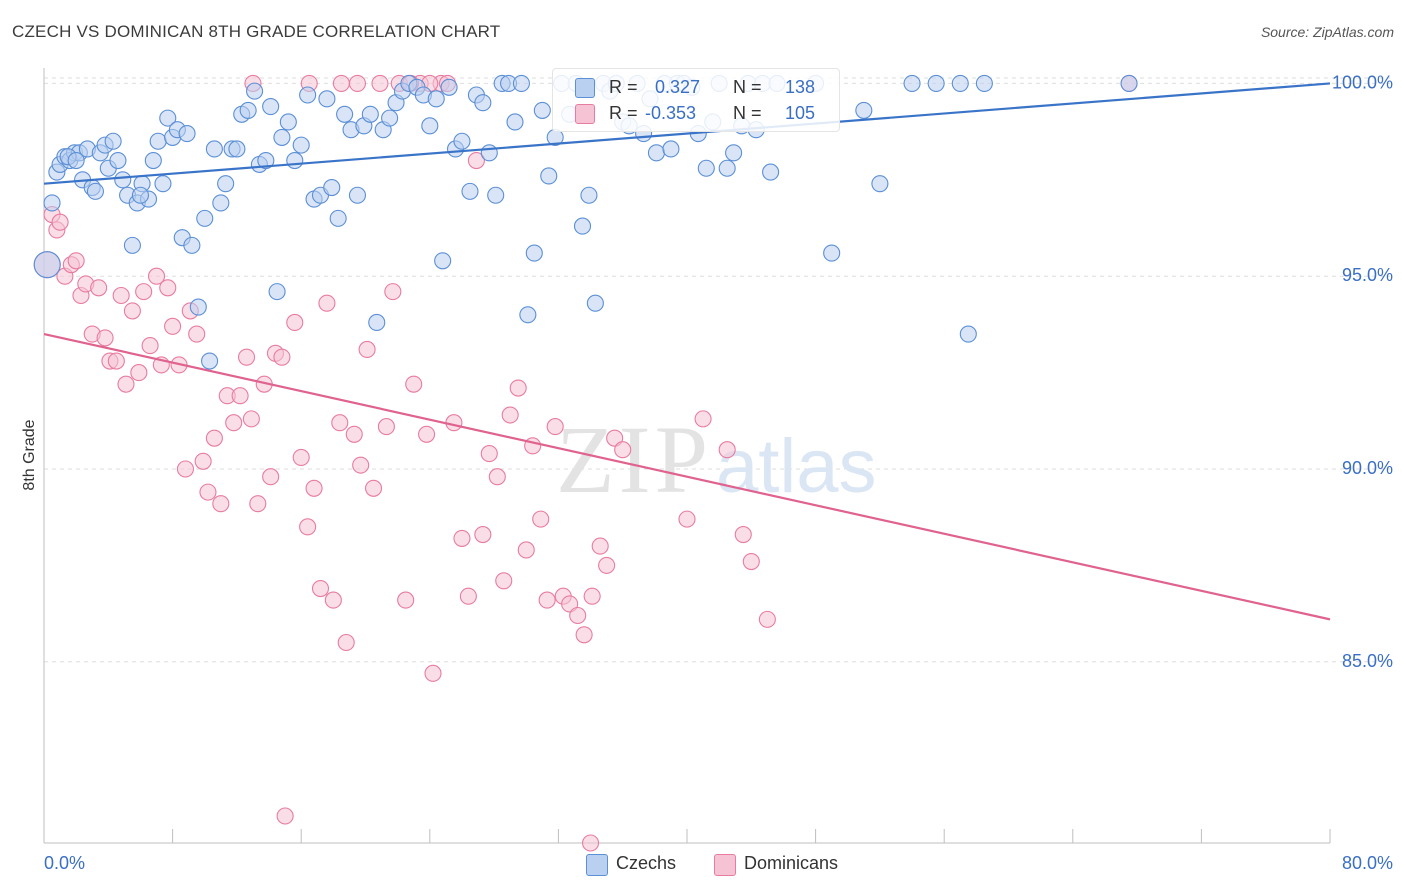  What do you see at coordinates (646, 863) in the screenshot?
I see `legend-label-czechs: Czechs` at bounding box center [646, 863].